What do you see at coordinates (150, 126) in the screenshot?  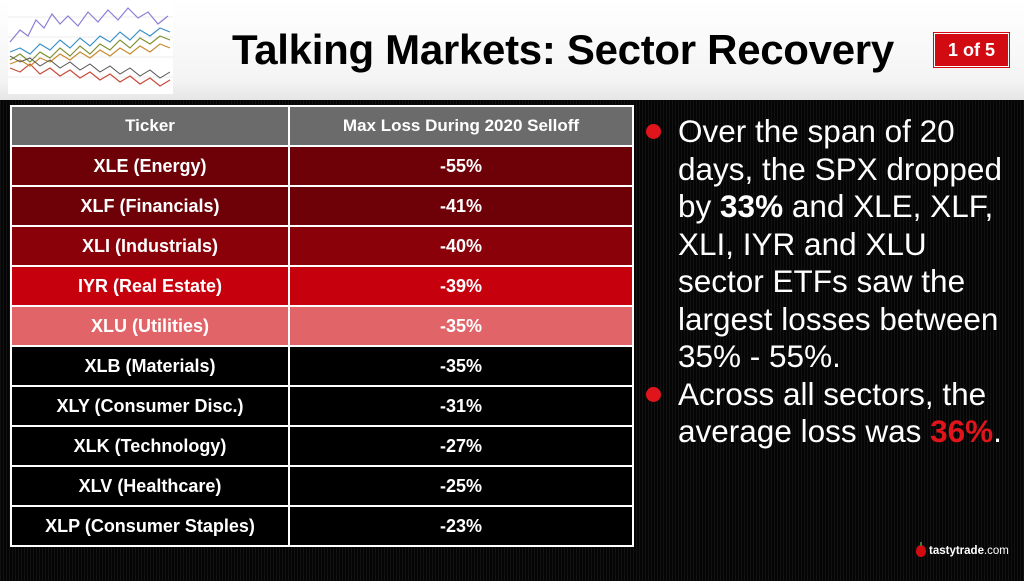 I see `column-header-ticker: Ticker` at bounding box center [150, 126].